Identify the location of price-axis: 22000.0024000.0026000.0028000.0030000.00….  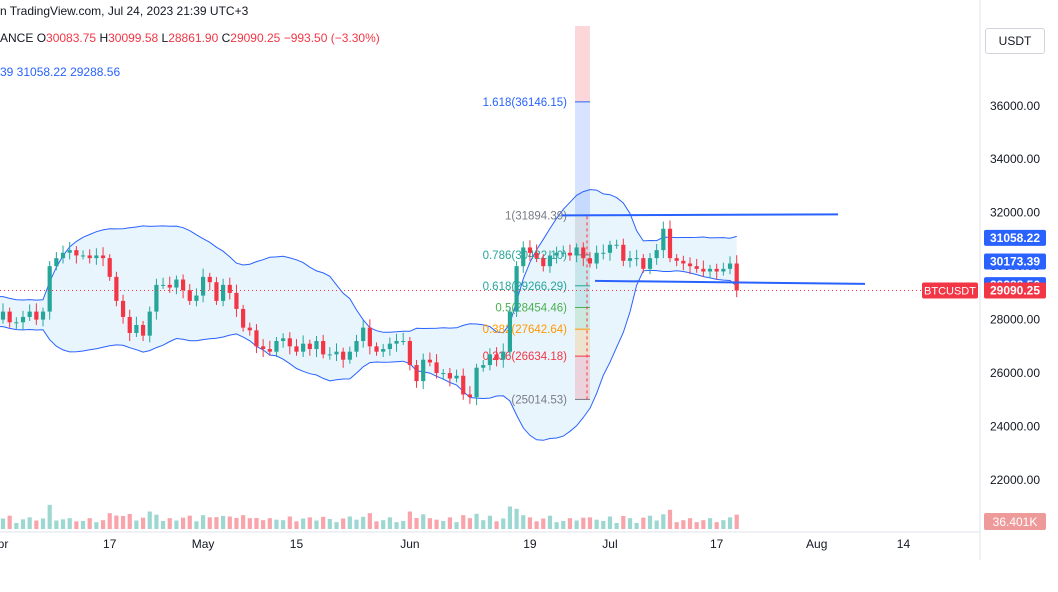
(984, 280).